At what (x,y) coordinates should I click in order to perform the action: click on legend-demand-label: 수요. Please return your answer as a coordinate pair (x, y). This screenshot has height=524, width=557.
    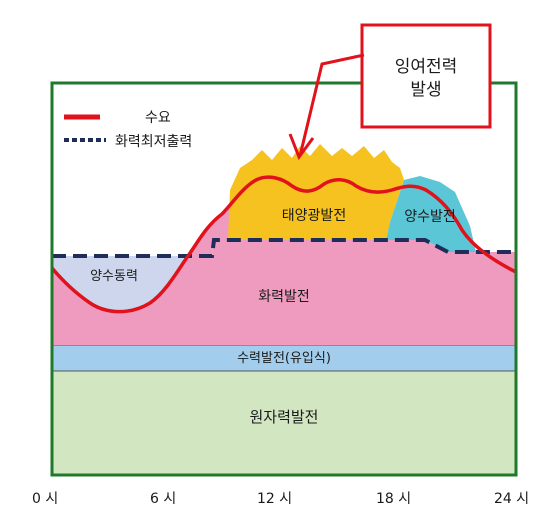
    Looking at the image, I should click on (158, 118).